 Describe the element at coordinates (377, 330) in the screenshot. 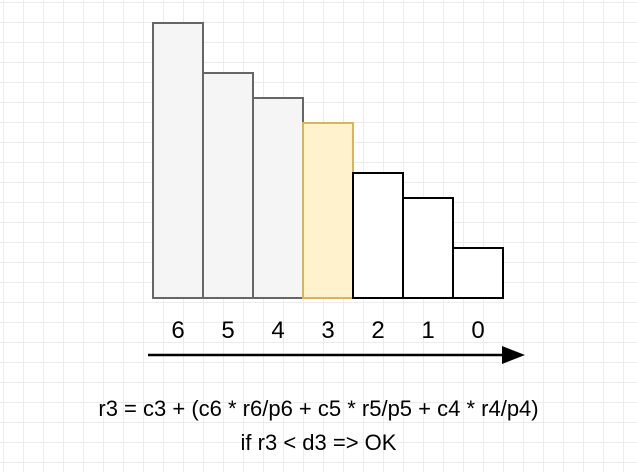

I see `index-label-2: 2` at that location.